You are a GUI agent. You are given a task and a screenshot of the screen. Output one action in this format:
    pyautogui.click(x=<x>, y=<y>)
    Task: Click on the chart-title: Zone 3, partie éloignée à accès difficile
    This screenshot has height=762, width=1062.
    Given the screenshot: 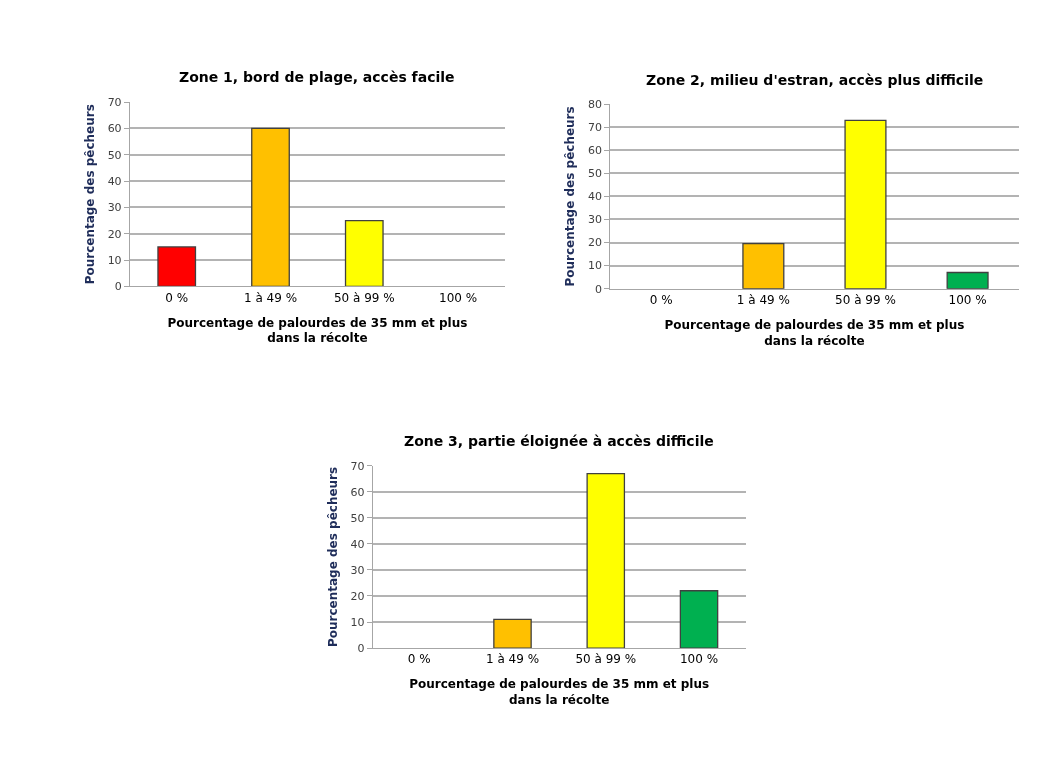 What is the action you would take?
    pyautogui.click(x=559, y=441)
    